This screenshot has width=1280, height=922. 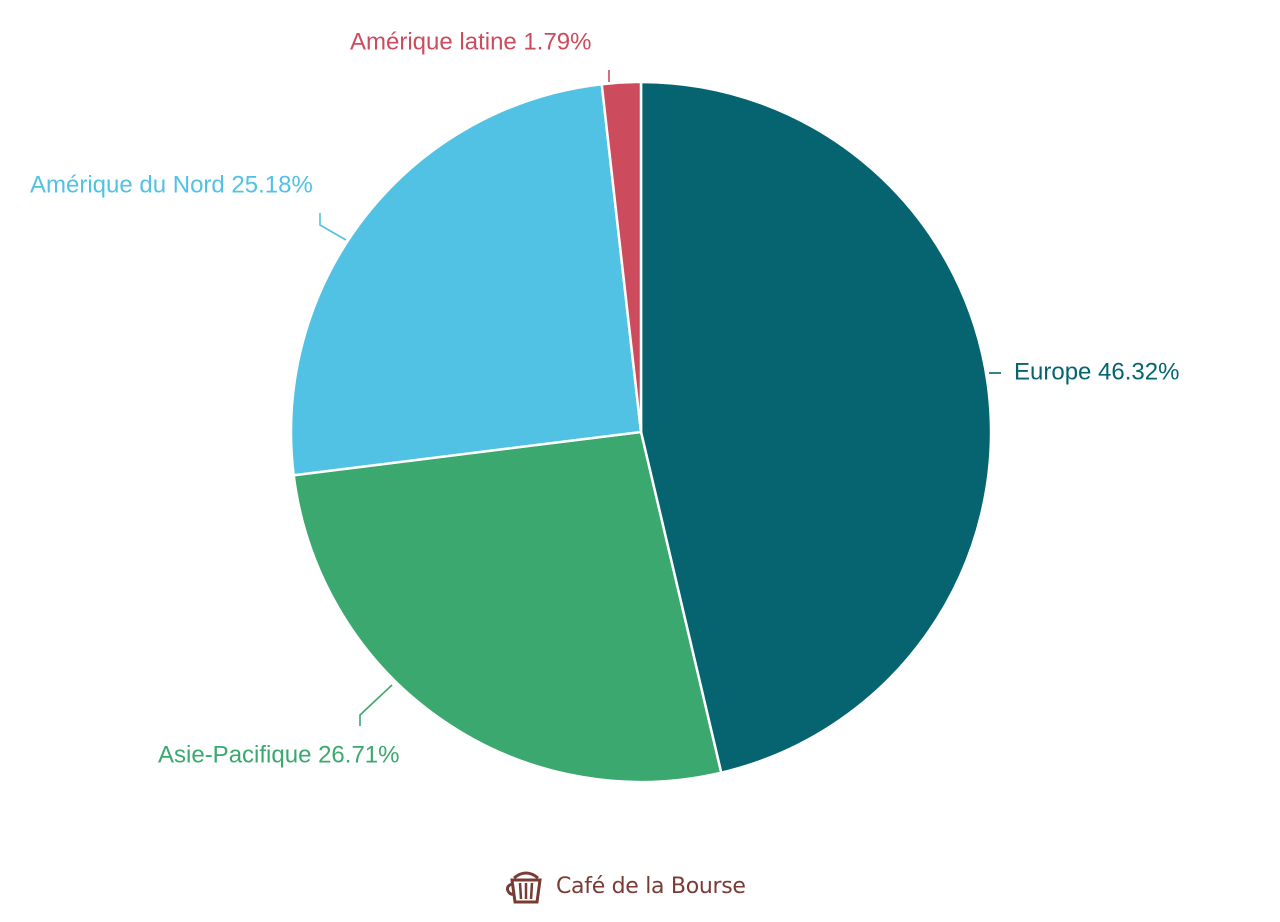 I want to click on slice-label: Asie-Pacifique 26.71%, so click(x=278, y=754).